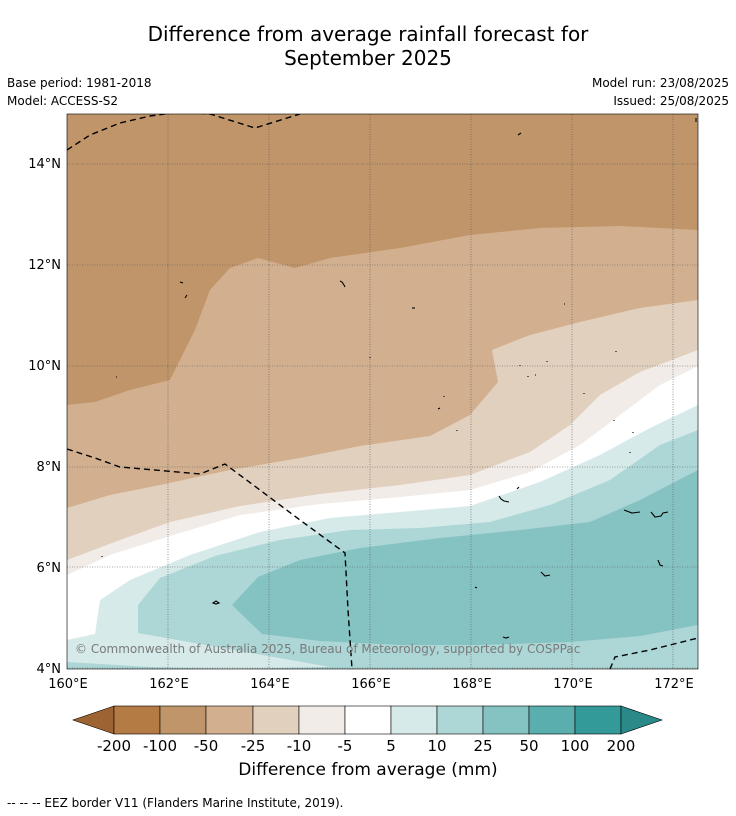 The image size is (736, 816). I want to click on model-name: Model: ACCESS-S2, so click(63, 101).